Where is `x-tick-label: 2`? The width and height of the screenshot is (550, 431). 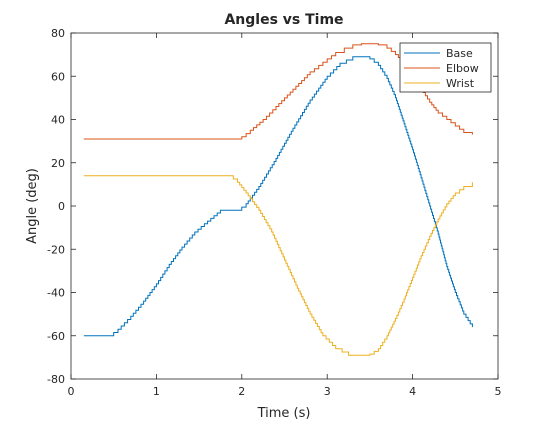
x-tick-label: 2 is located at coordinates (241, 391).